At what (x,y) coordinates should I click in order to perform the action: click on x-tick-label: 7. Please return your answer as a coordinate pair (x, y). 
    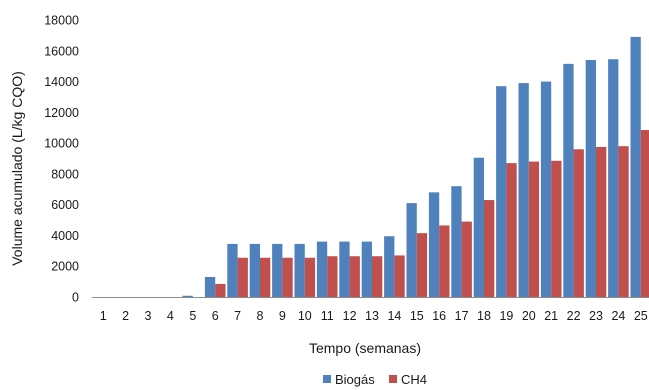
    Looking at the image, I should click on (237, 316).